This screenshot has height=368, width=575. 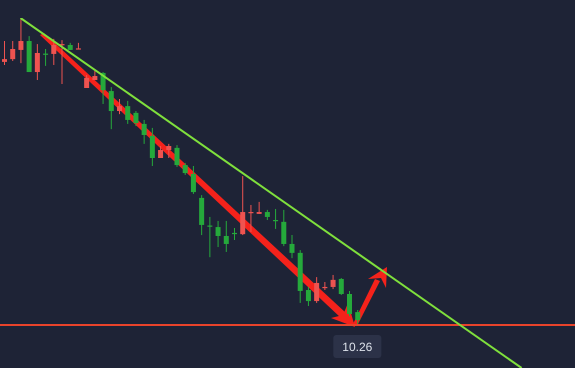 I want to click on text: 10.26, so click(x=357, y=347).